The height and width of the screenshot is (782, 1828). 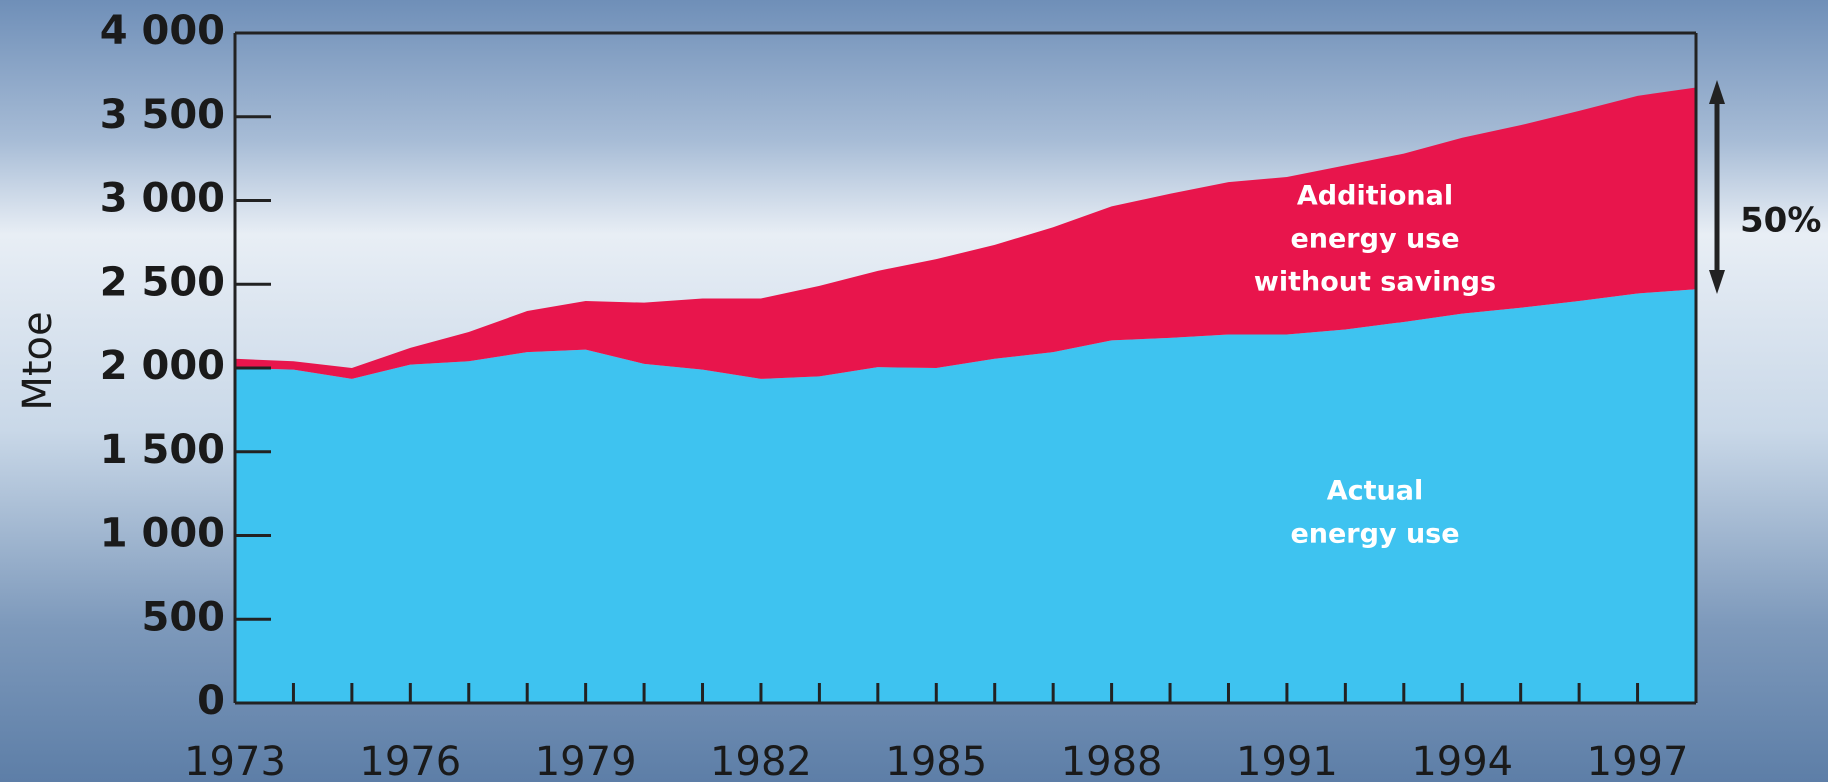 I want to click on y-tick-label: 1 500, so click(x=162, y=450).